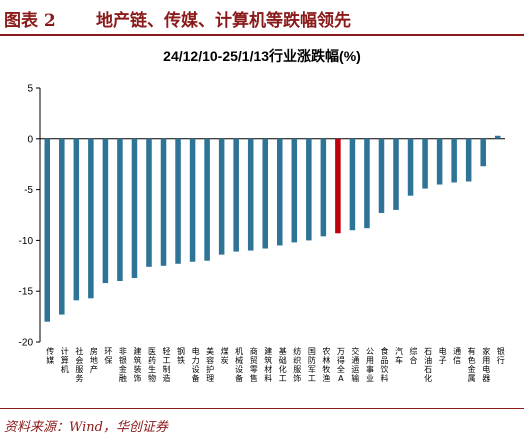 The height and width of the screenshot is (444, 524). Describe the element at coordinates (262, 408) in the screenshot. I see `footer-rule` at that location.